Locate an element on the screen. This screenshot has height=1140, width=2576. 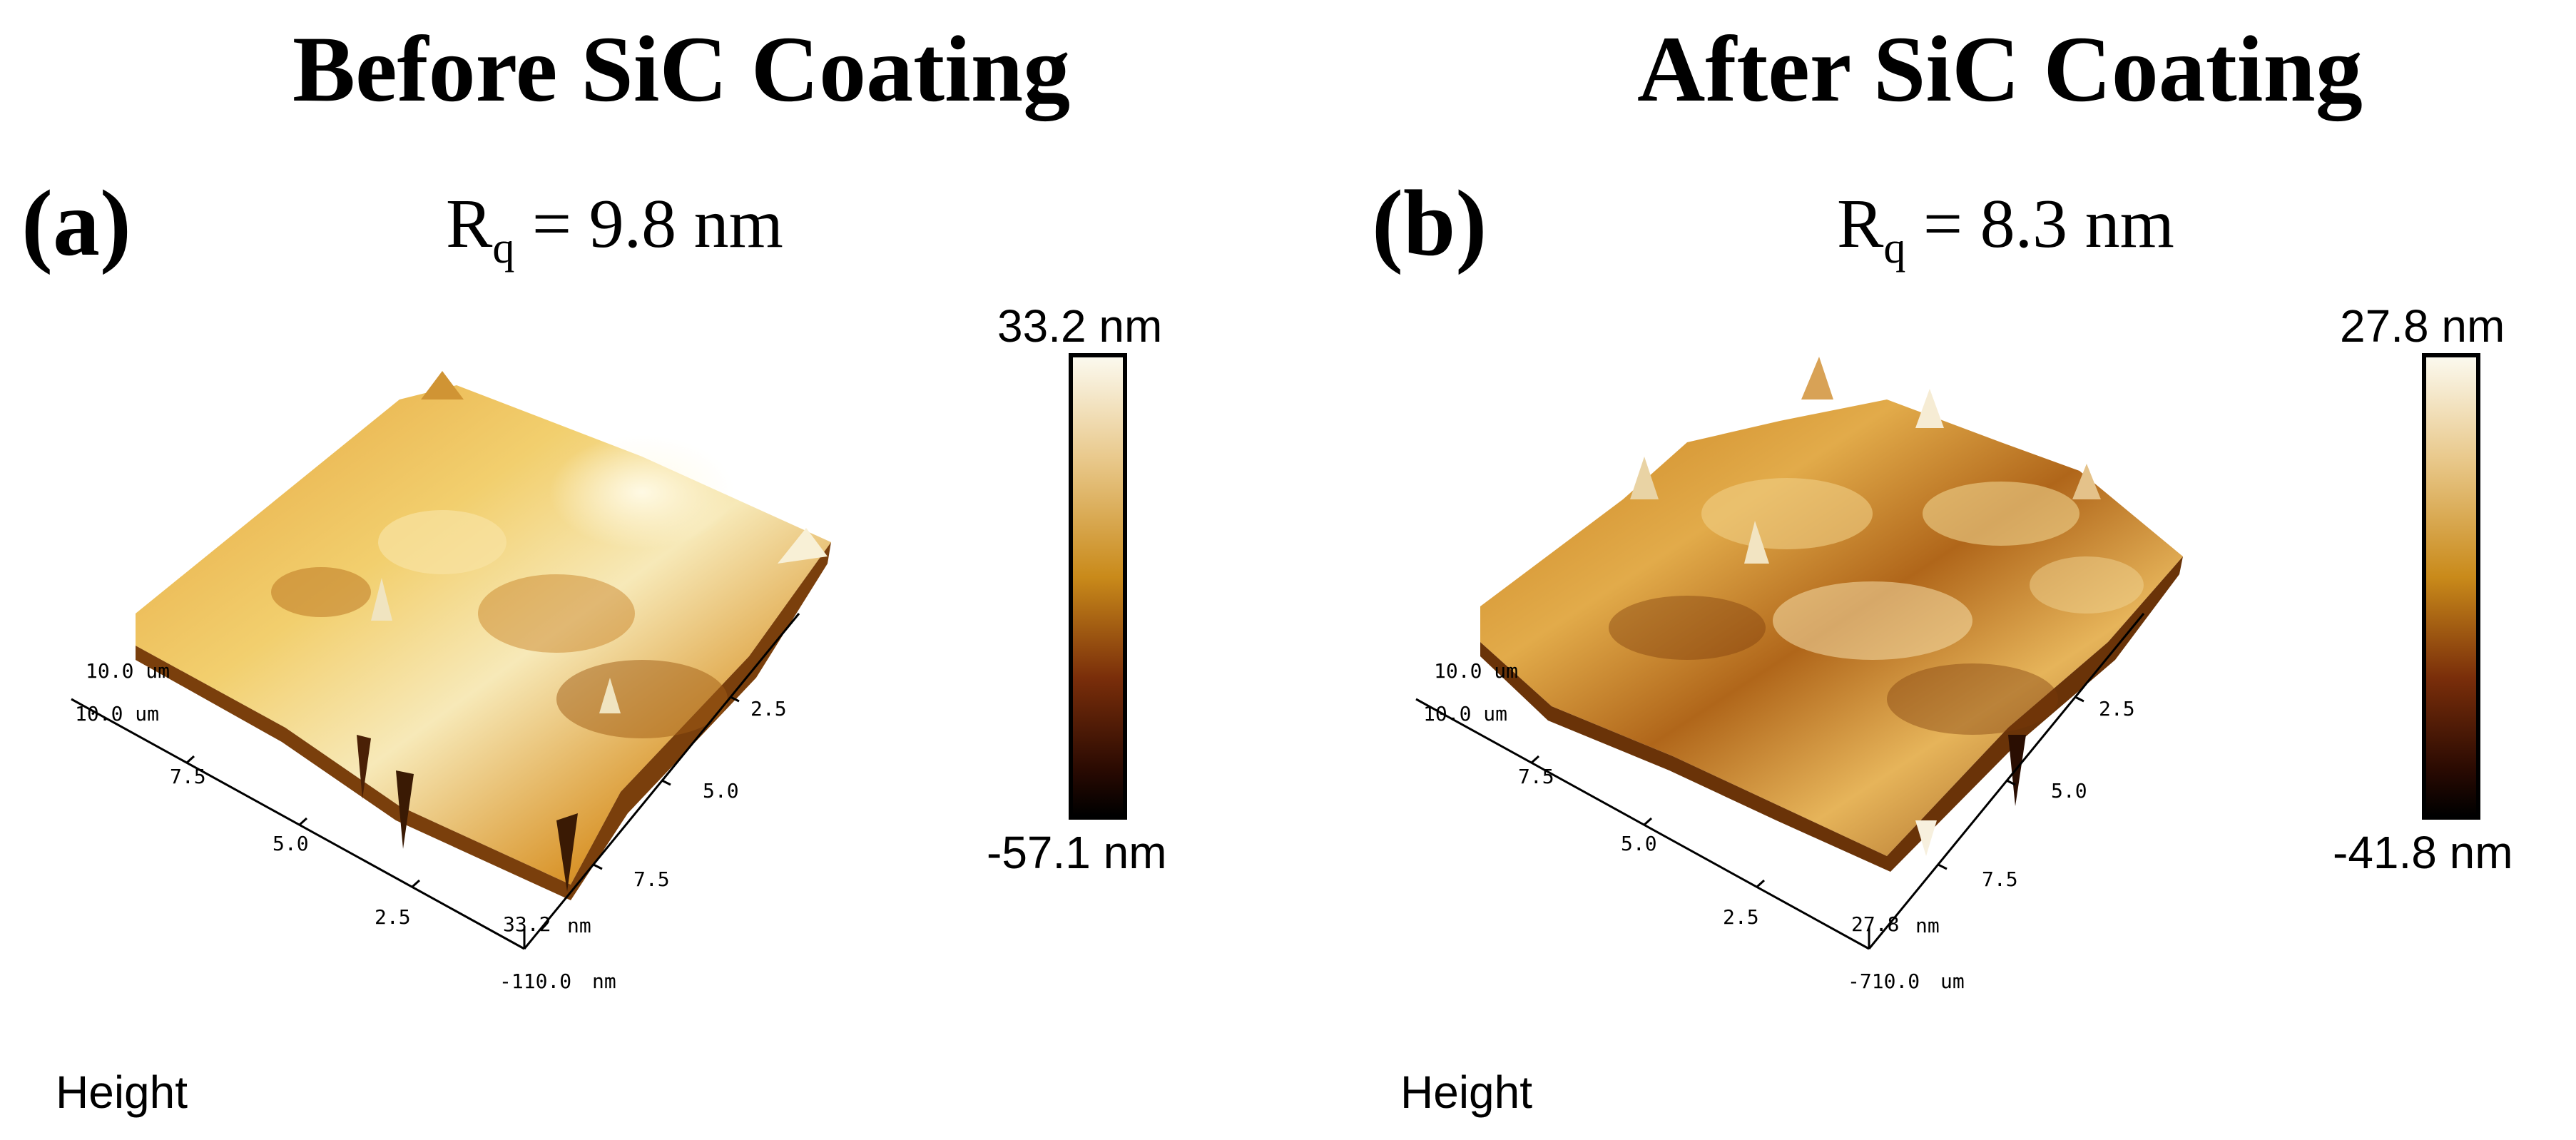
surface-highlight is located at coordinates (642, 492).